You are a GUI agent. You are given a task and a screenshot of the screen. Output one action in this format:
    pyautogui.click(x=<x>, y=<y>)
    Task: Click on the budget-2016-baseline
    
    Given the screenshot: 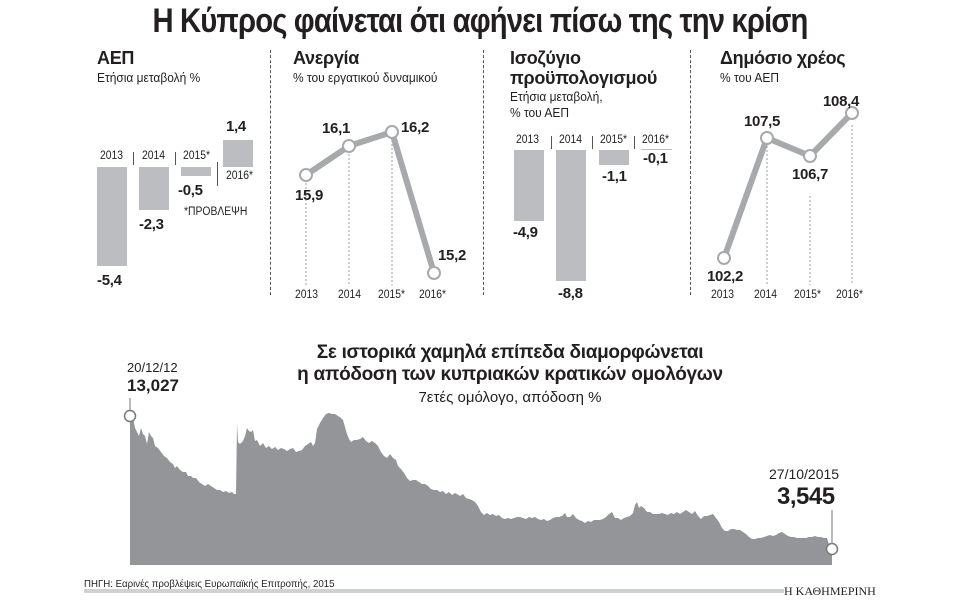 What is the action you would take?
    pyautogui.click(x=656, y=149)
    